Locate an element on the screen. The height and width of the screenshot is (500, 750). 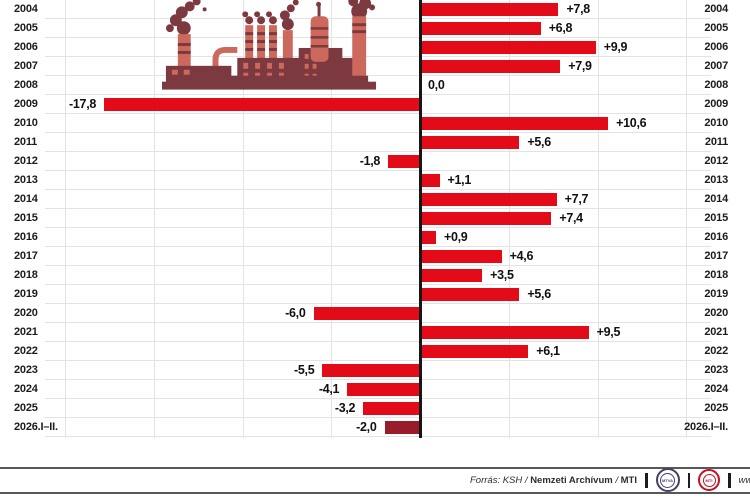
smoke-cloud-middle is located at coordinates (289, 15).